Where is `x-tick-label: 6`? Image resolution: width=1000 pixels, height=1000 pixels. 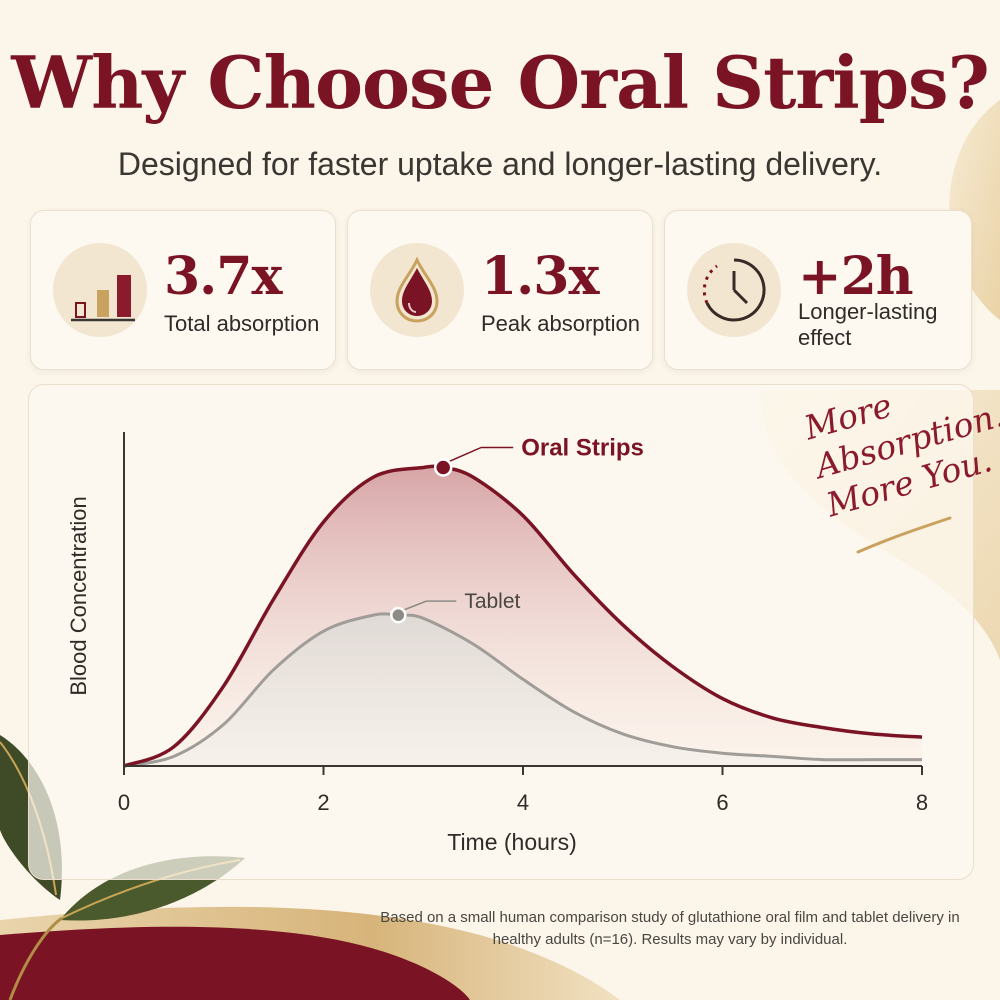 x-tick-label: 6 is located at coordinates (722, 802).